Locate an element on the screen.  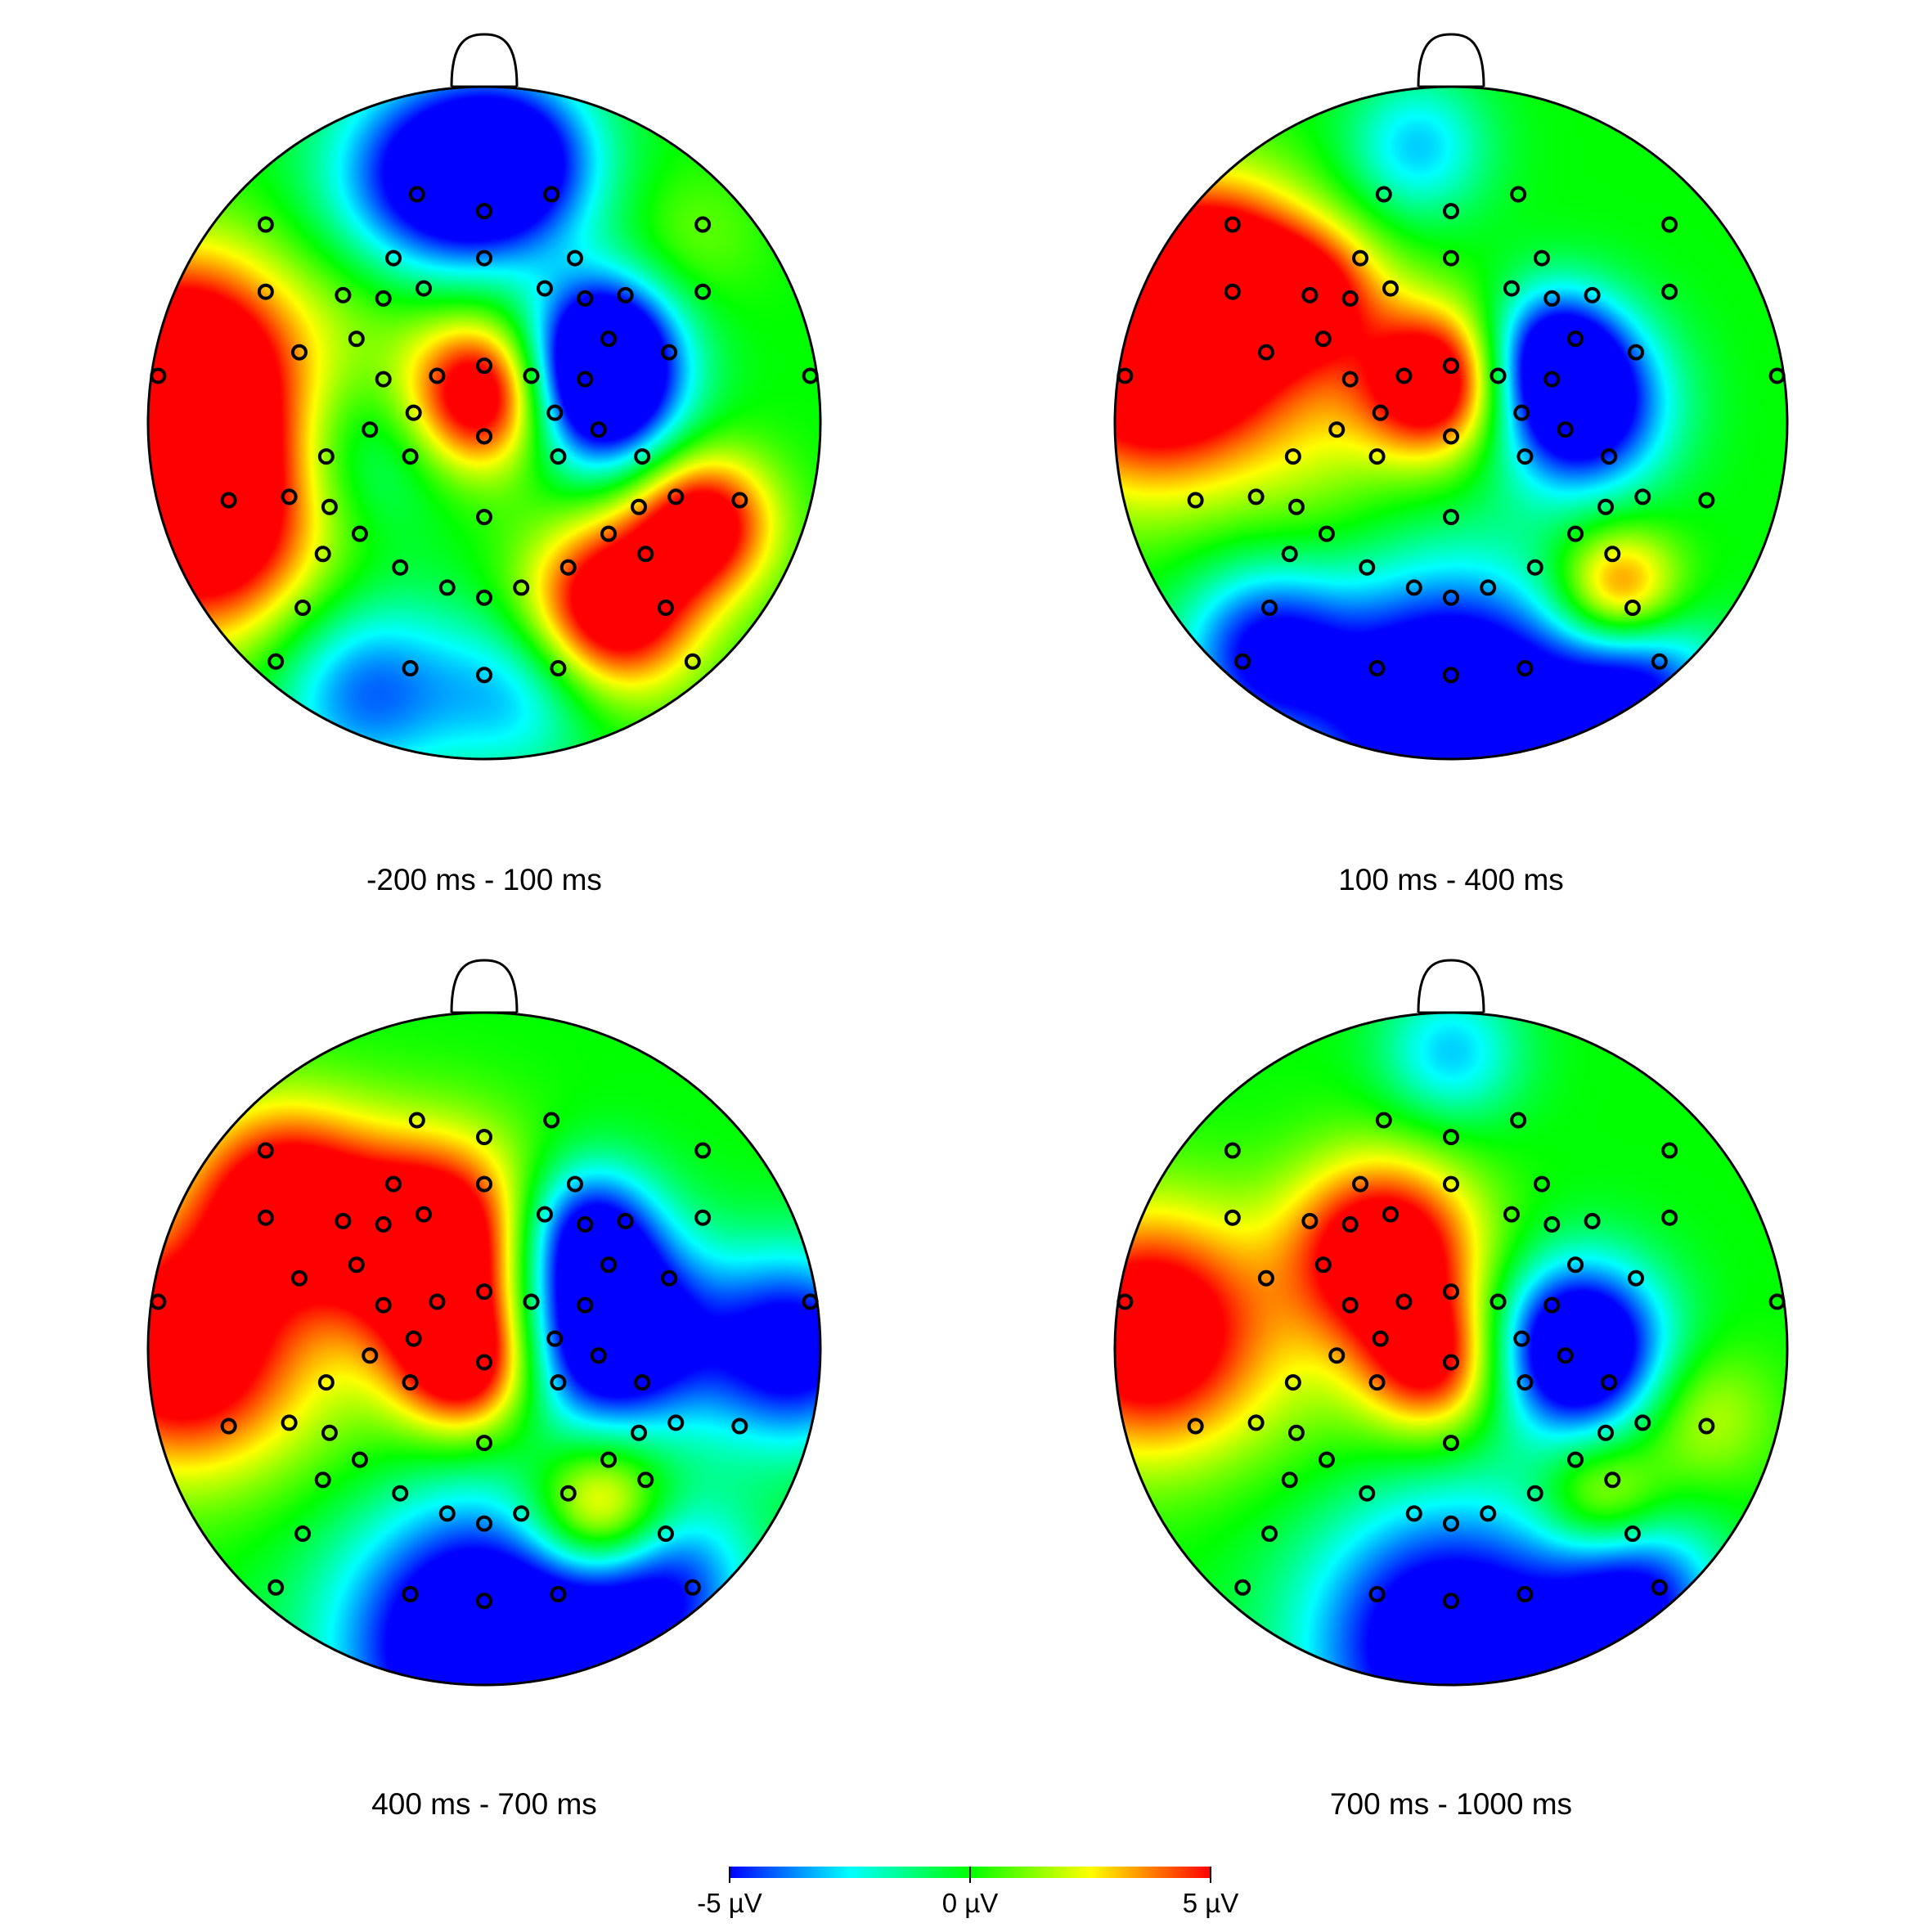
topomap-4-heatmap is located at coordinates (1451, 1349).